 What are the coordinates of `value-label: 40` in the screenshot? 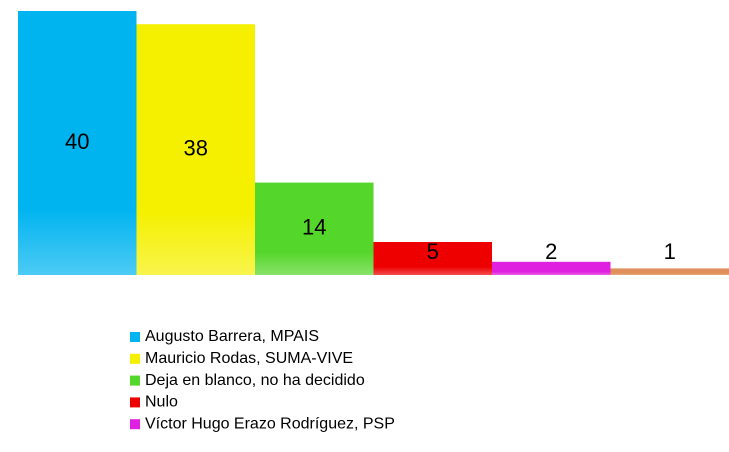 It's located at (77, 141).